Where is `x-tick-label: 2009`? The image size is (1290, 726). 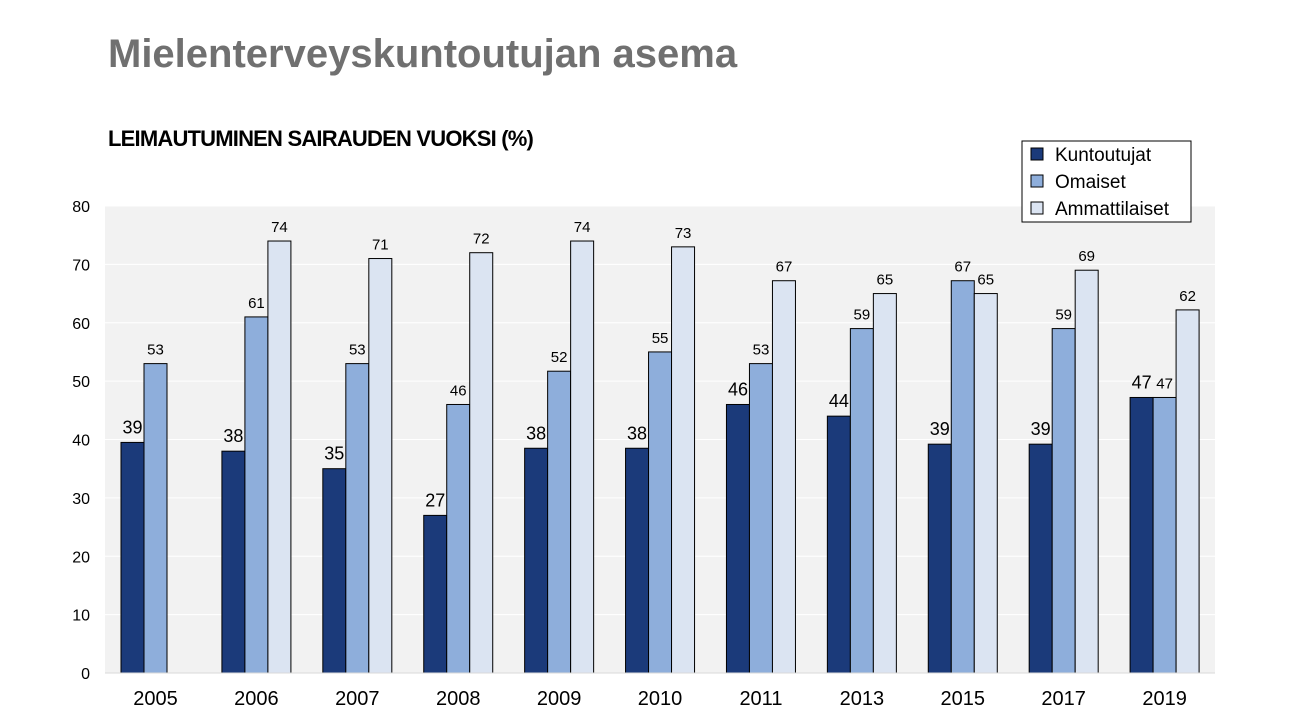 x-tick-label: 2009 is located at coordinates (559, 699).